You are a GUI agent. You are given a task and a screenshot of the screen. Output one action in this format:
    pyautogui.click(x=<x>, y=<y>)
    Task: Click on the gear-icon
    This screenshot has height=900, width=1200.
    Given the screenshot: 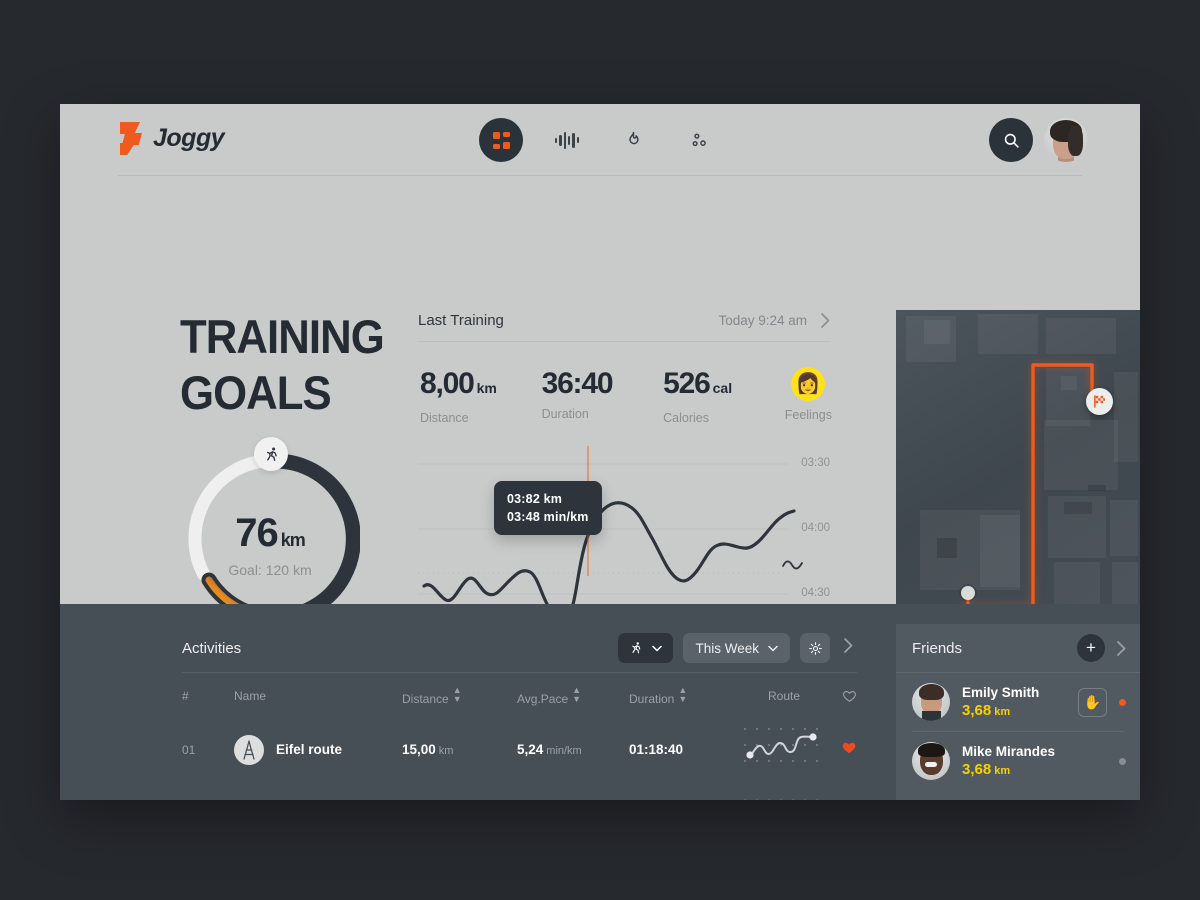 What is the action you would take?
    pyautogui.click(x=815, y=648)
    